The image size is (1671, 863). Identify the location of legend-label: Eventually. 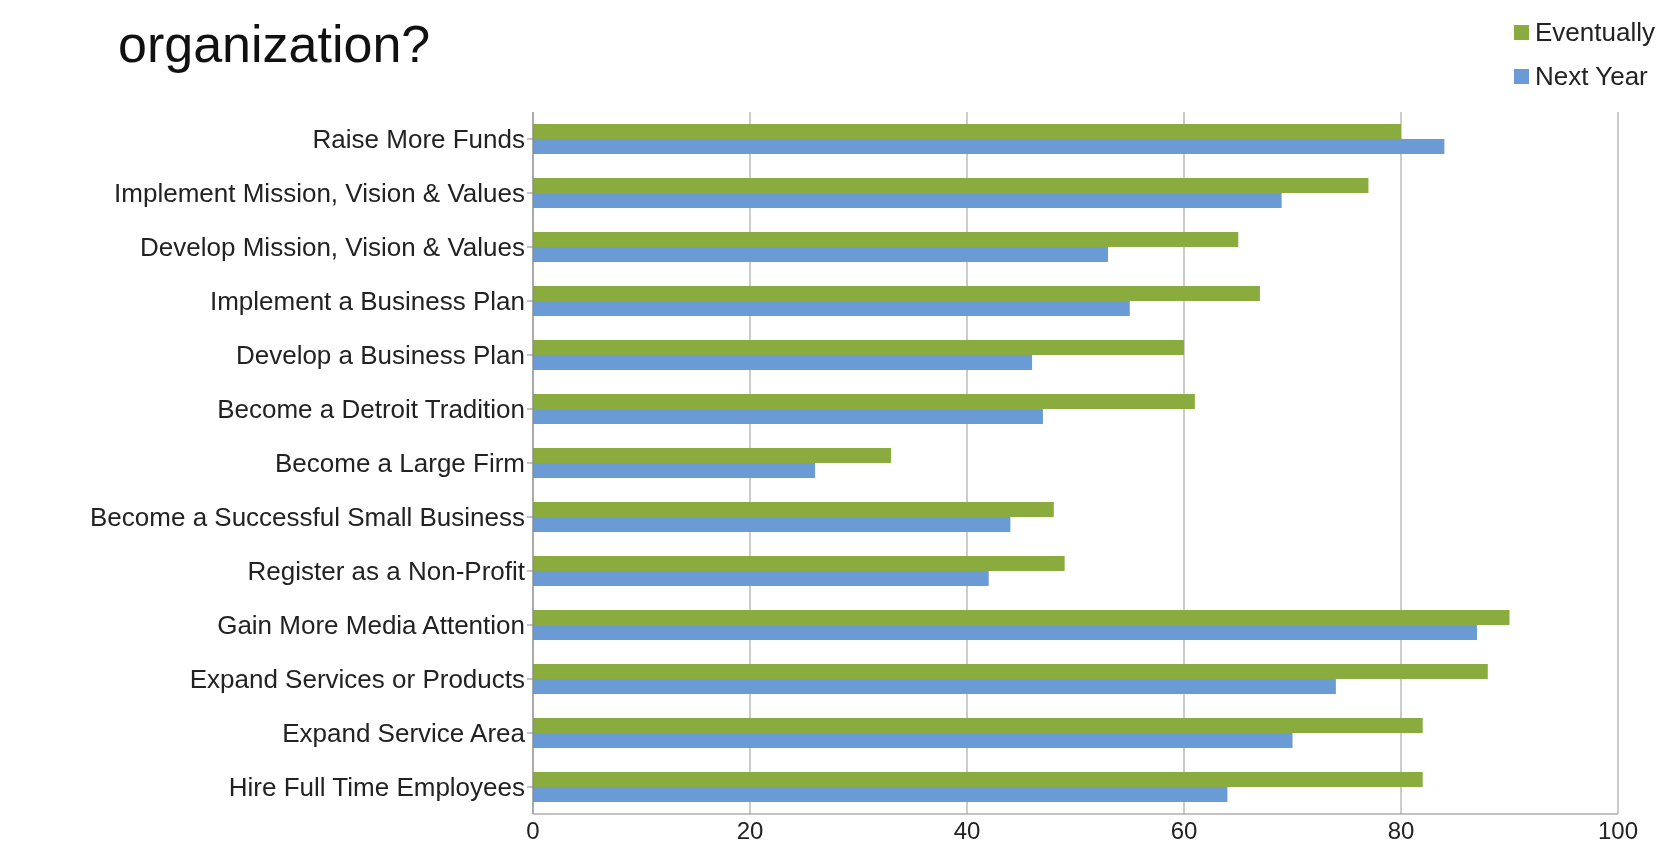
(1595, 32).